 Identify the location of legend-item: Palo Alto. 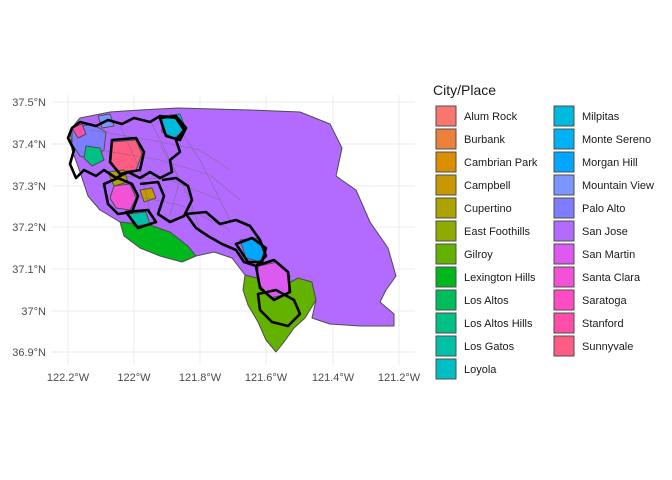
(589, 208).